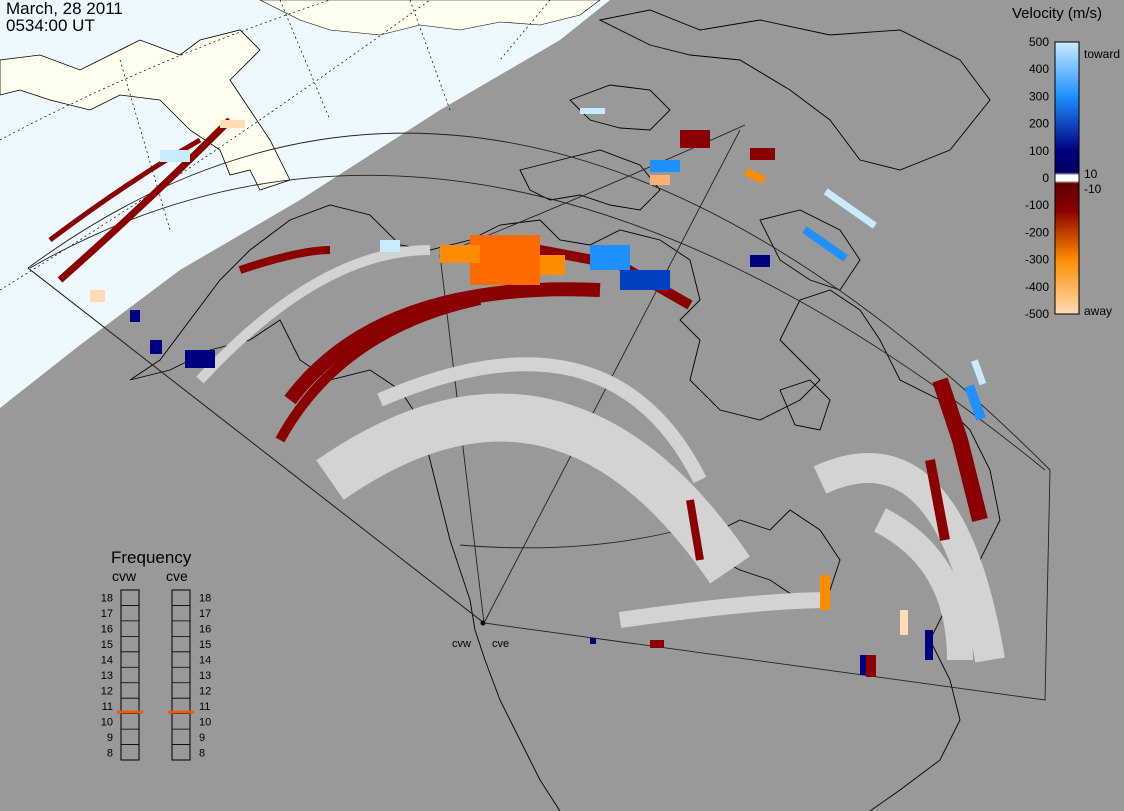 This screenshot has height=811, width=1124. I want to click on velocity-tick-label: 200, so click(1039, 124).